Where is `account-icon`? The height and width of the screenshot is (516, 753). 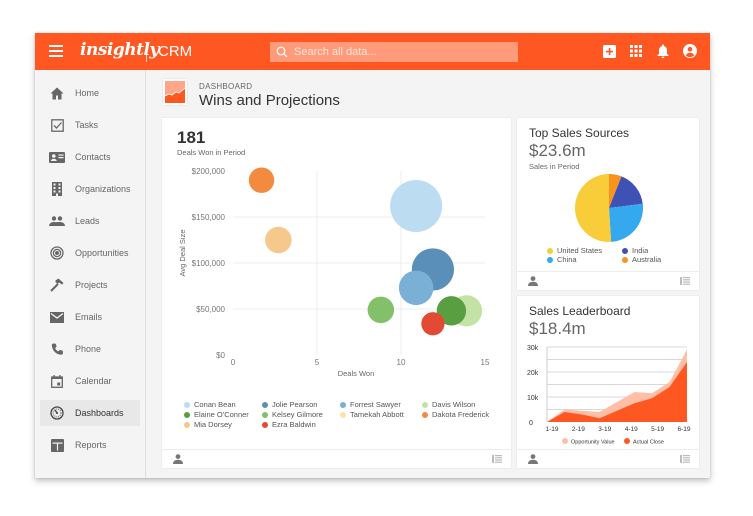 account-icon is located at coordinates (690, 51).